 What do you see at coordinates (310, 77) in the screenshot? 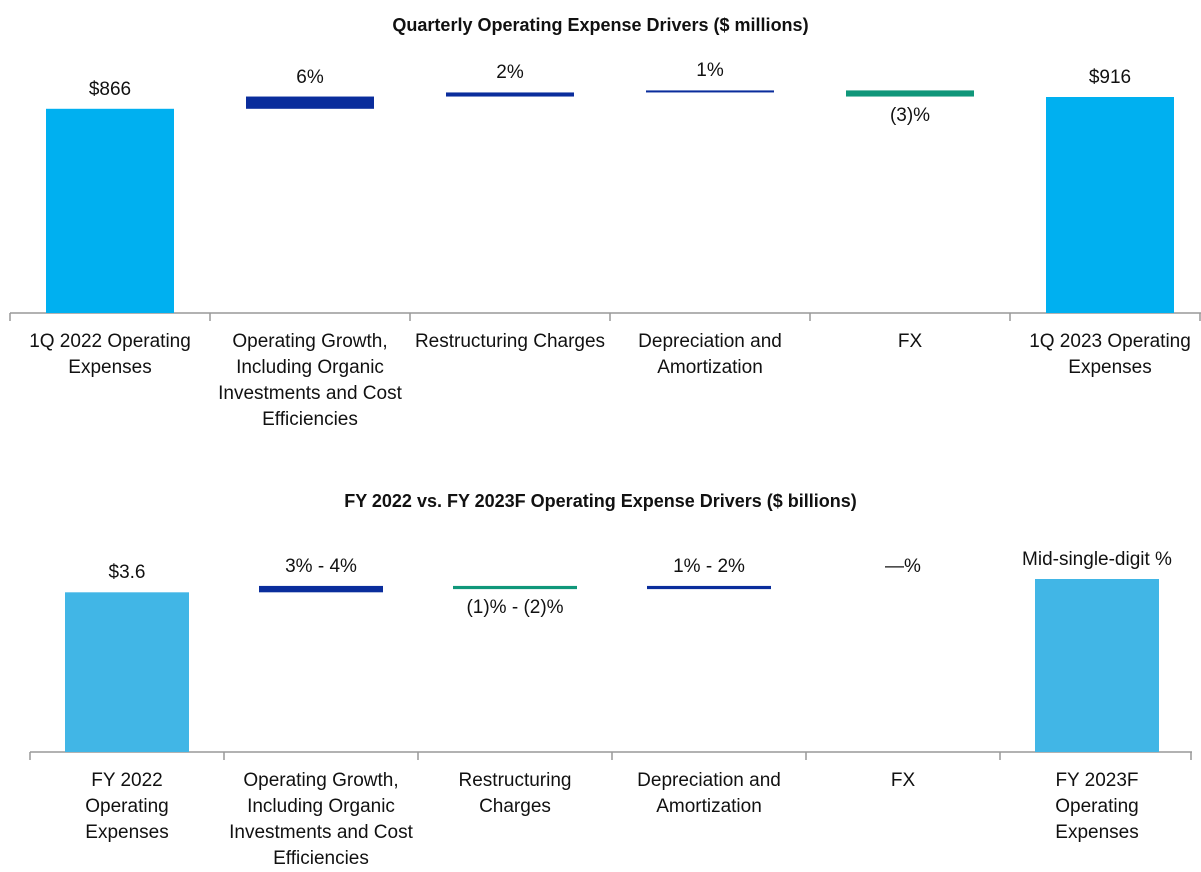
I see `value-label: 6%` at bounding box center [310, 77].